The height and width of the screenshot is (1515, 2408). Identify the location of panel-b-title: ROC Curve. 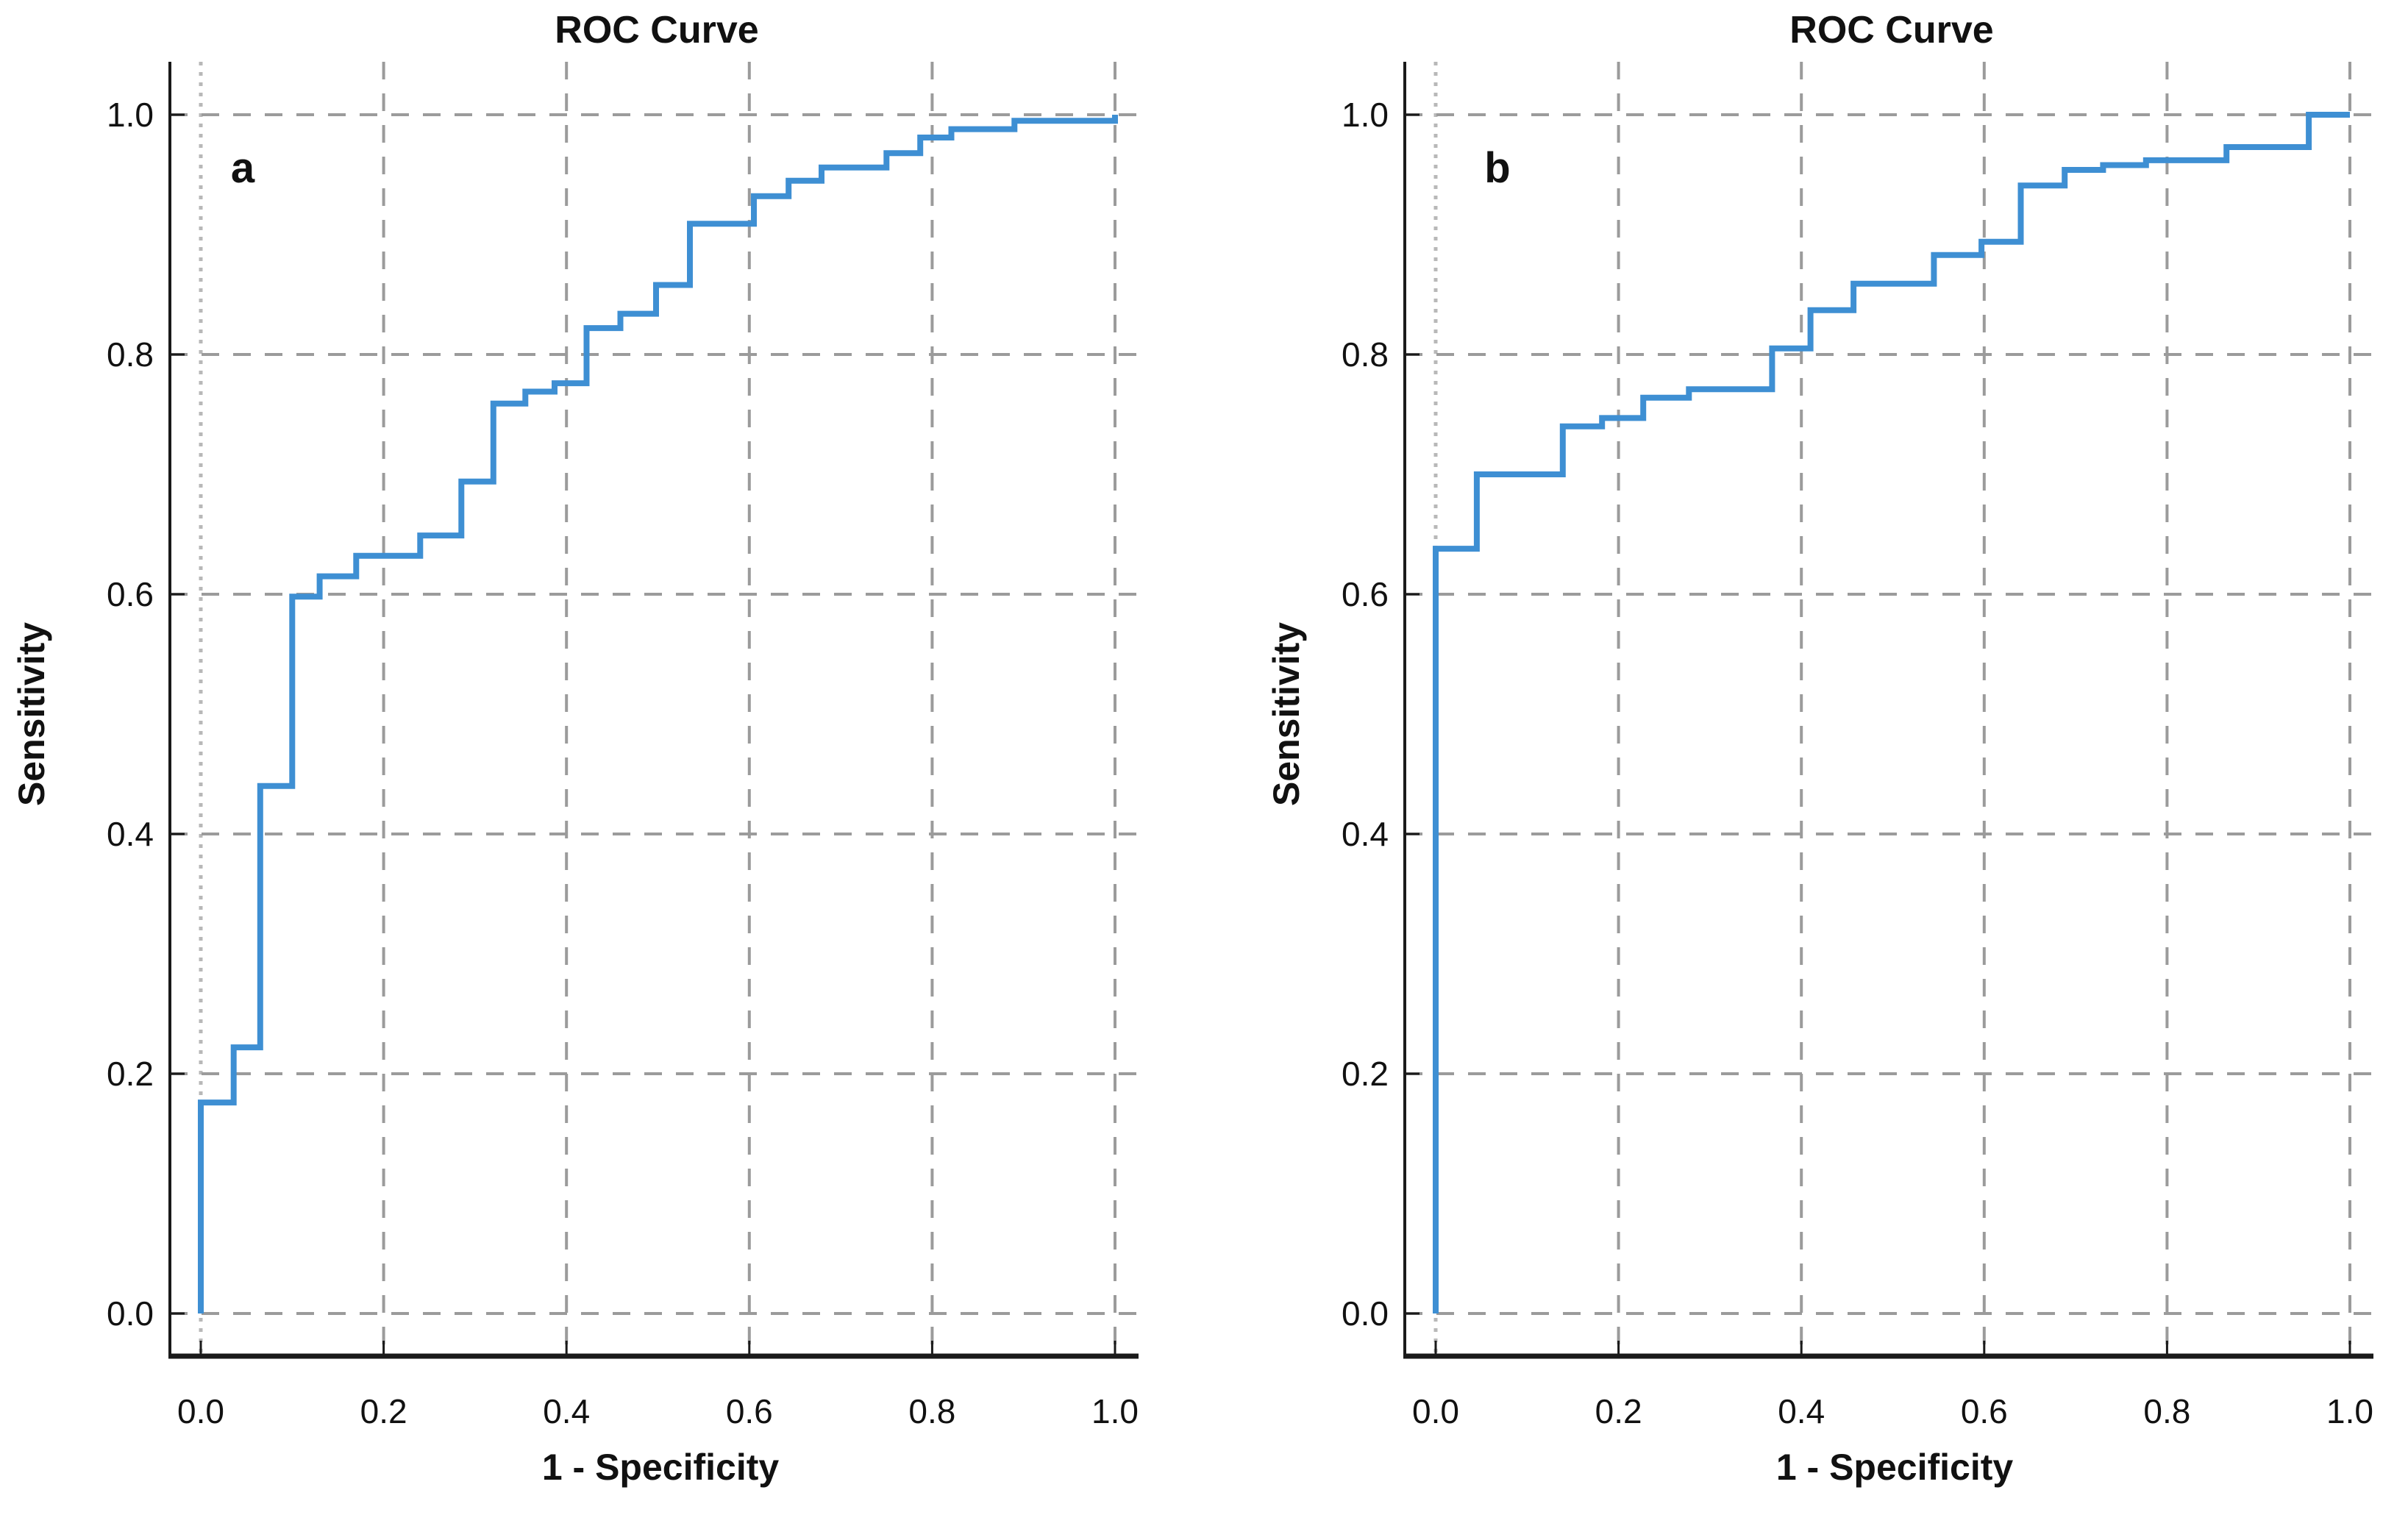
(1891, 30).